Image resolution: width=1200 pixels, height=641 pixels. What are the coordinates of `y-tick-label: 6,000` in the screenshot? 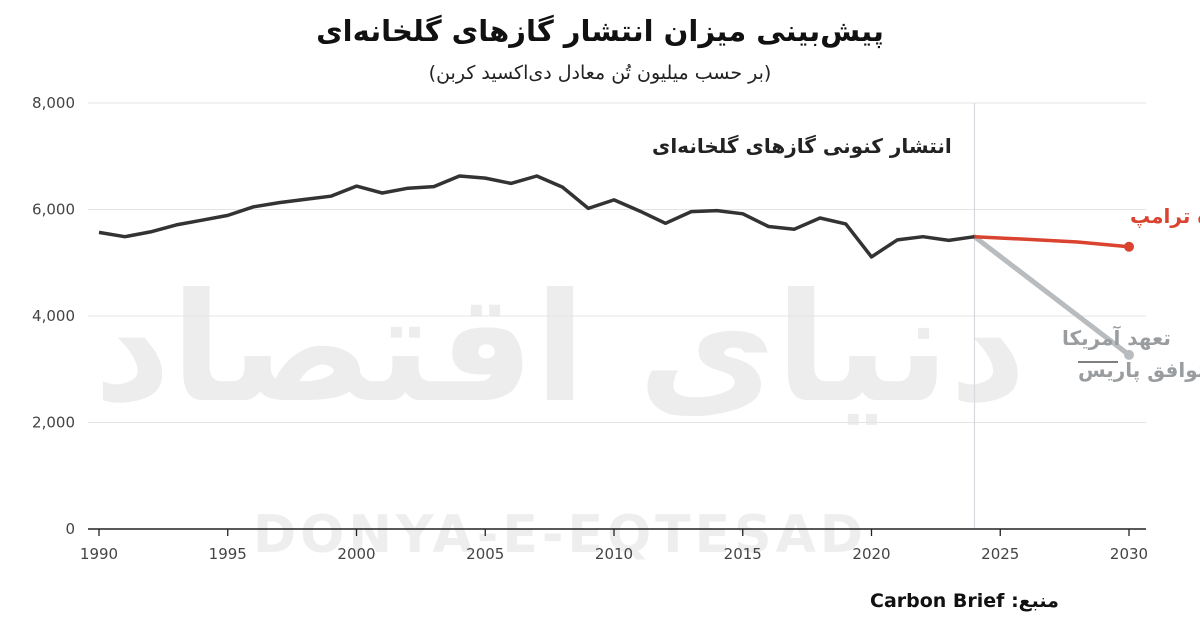 It's located at (53, 210).